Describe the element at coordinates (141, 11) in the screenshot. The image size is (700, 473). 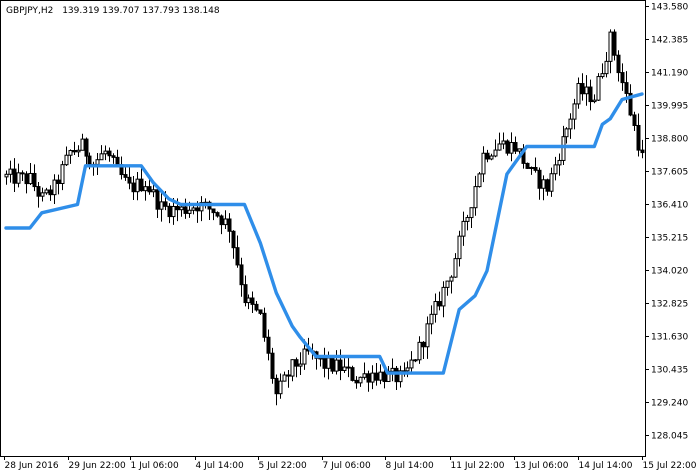
I see `ohlc-values: 139.319 139.707 137.793 138.148` at that location.